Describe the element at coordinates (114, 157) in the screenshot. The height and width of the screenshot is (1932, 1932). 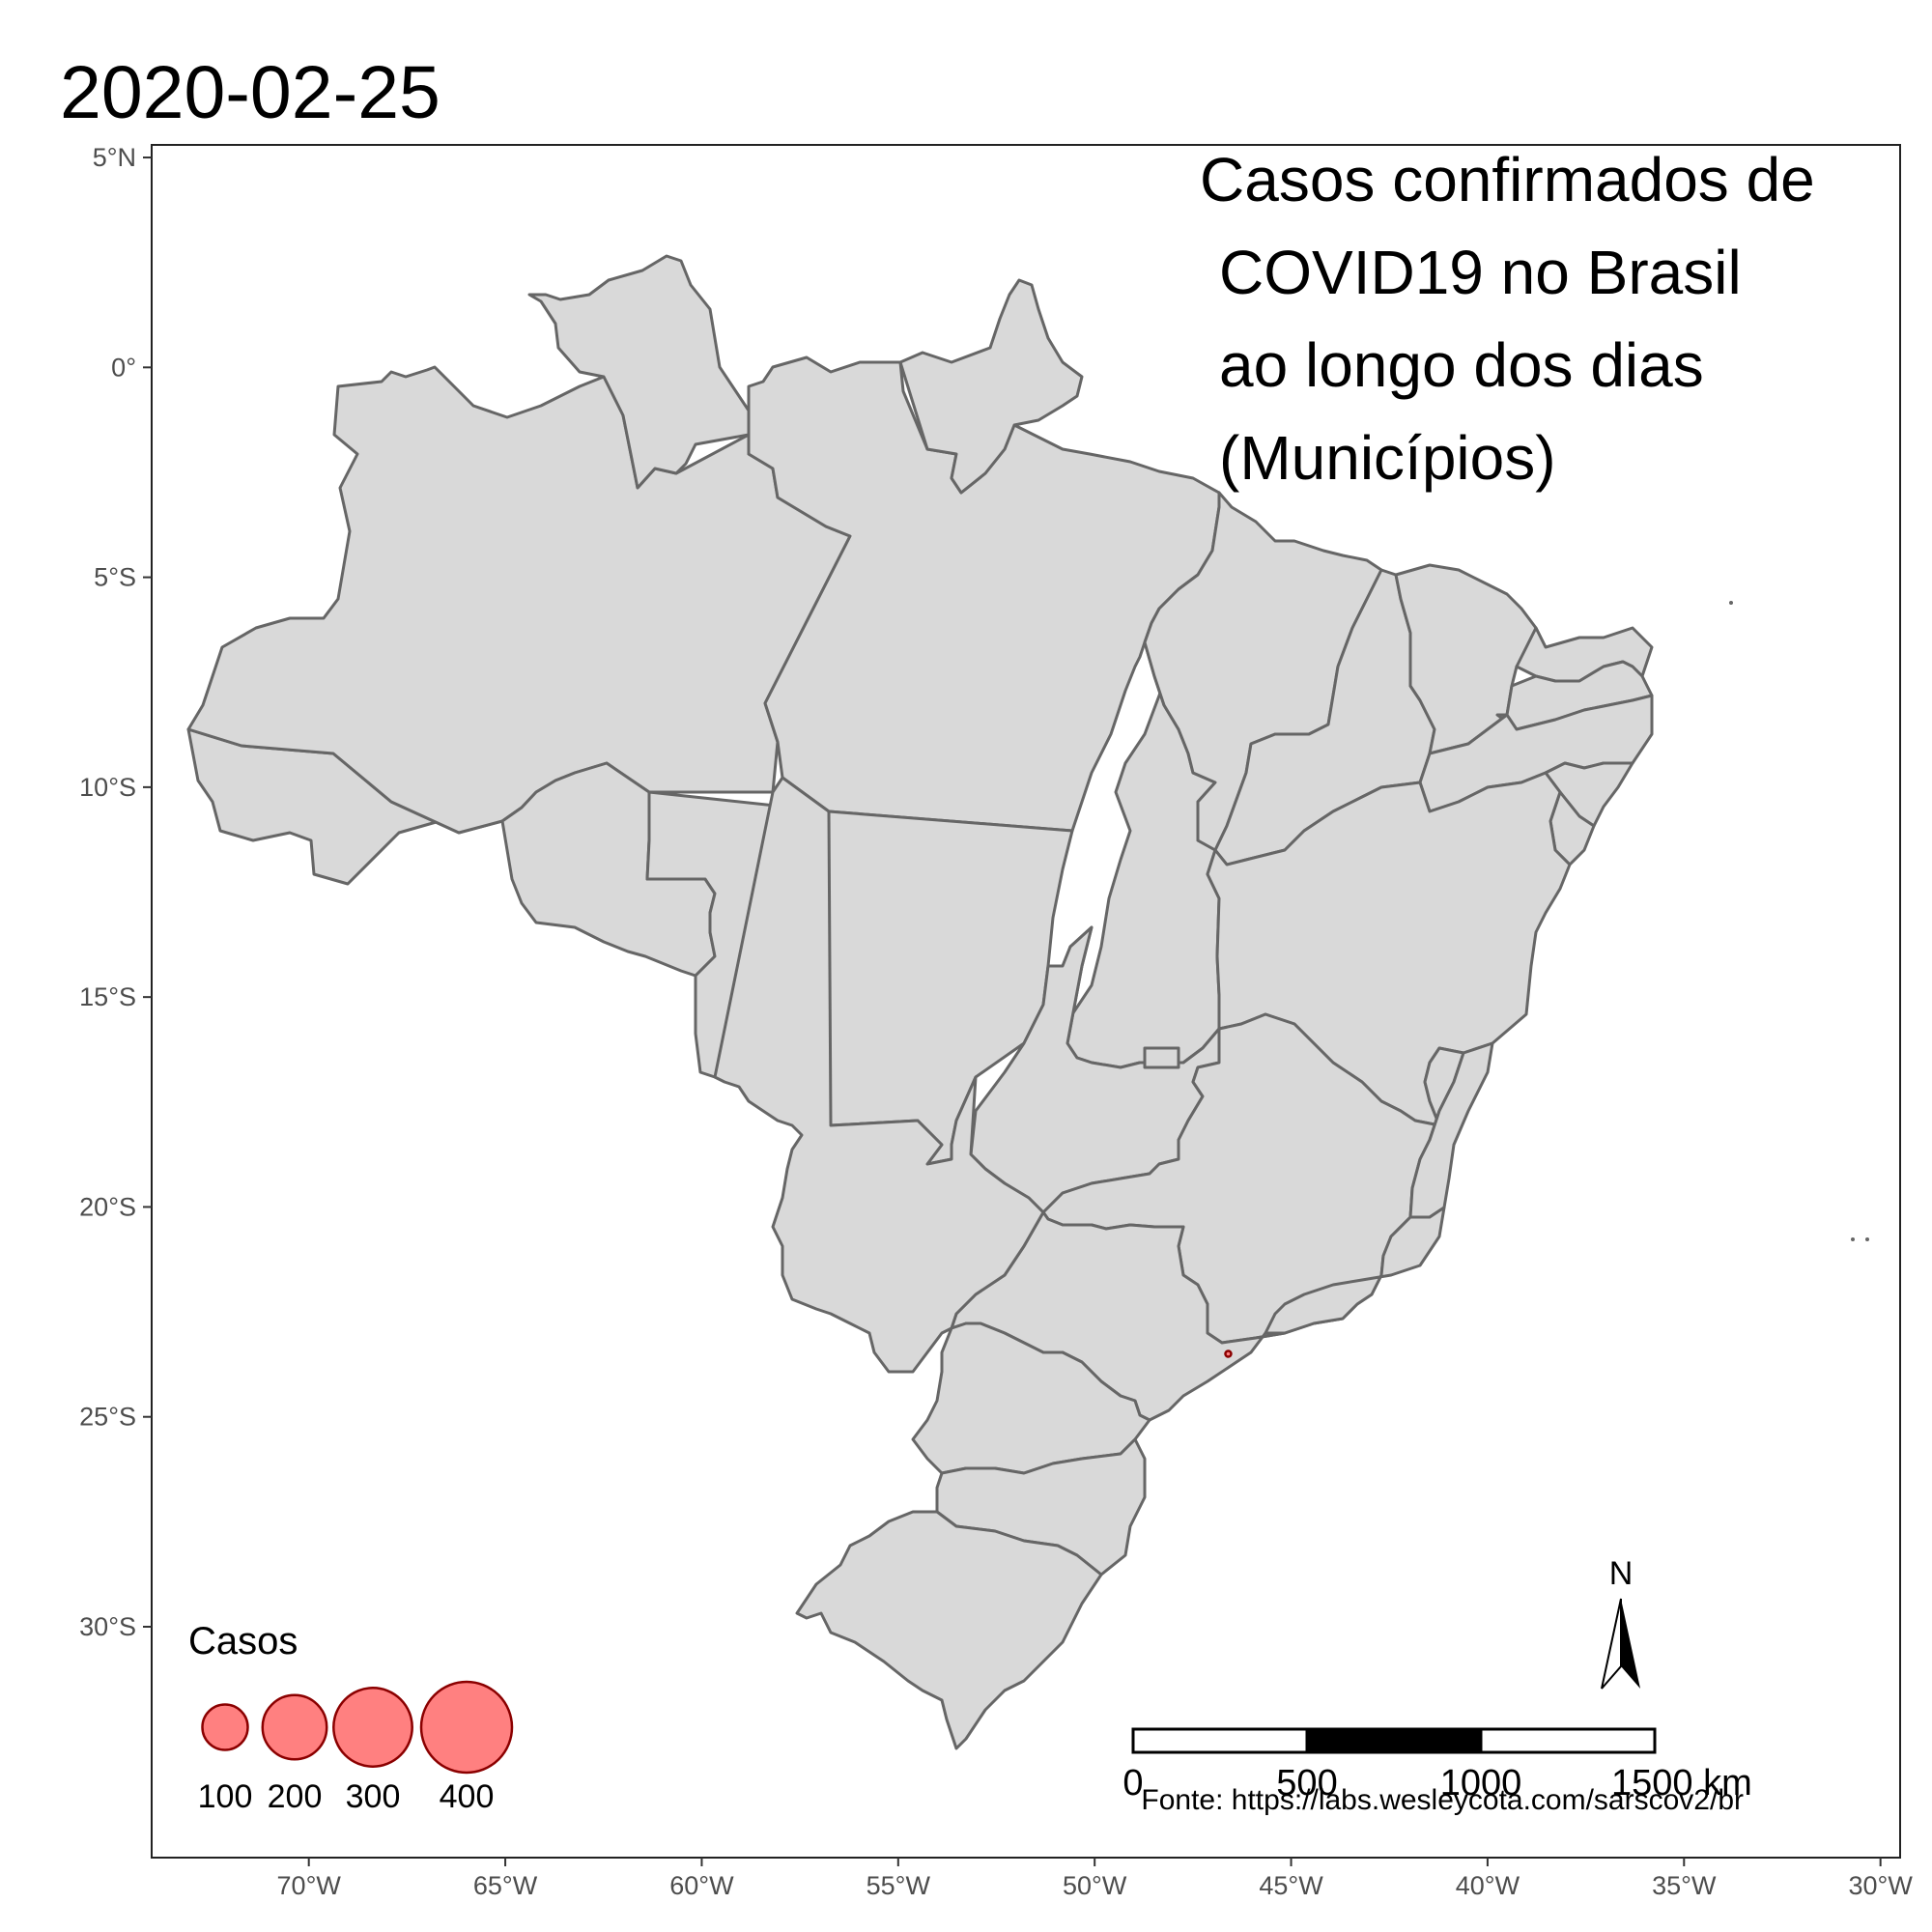
I see `y-tick-label: 5°N` at that location.